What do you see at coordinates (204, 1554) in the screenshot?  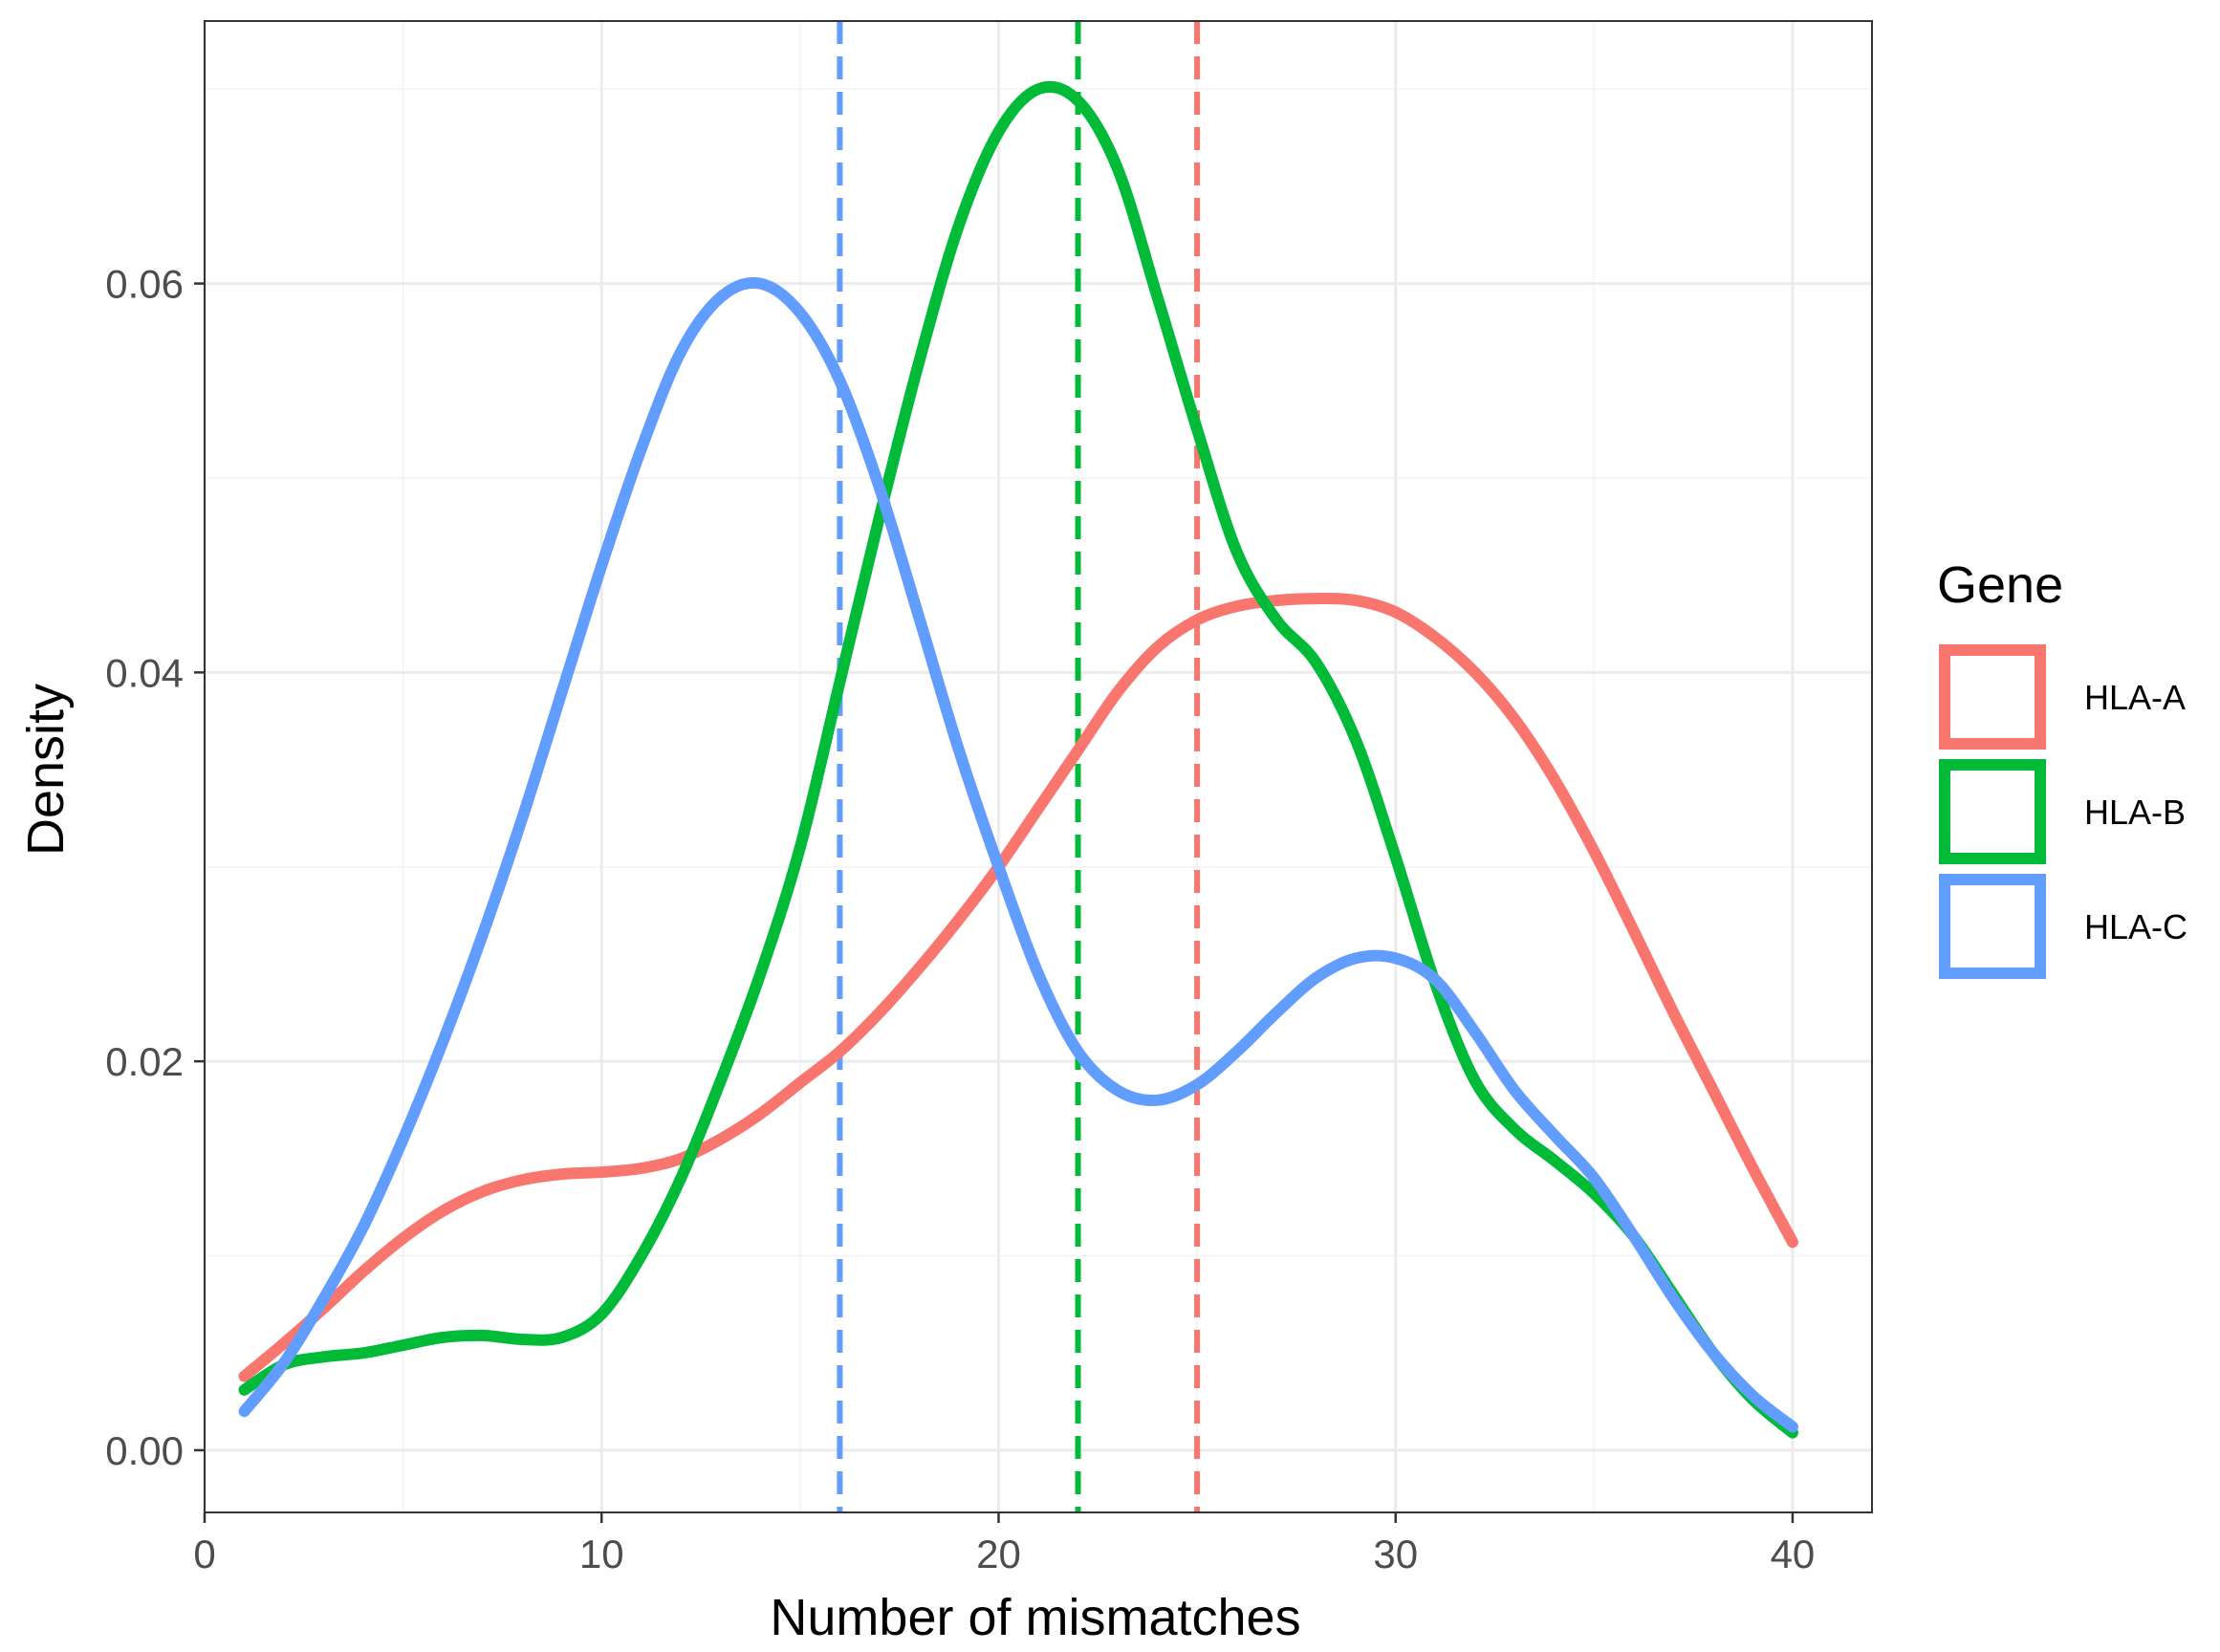 I see `x-tick-label: 0` at bounding box center [204, 1554].